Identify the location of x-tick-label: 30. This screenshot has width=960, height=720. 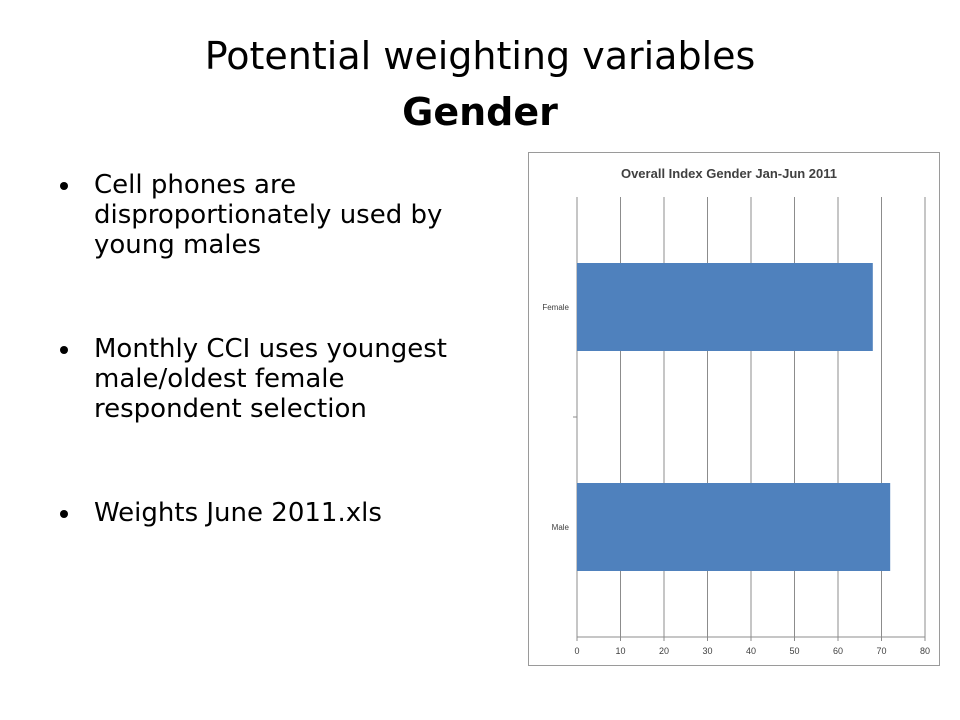
(707, 651).